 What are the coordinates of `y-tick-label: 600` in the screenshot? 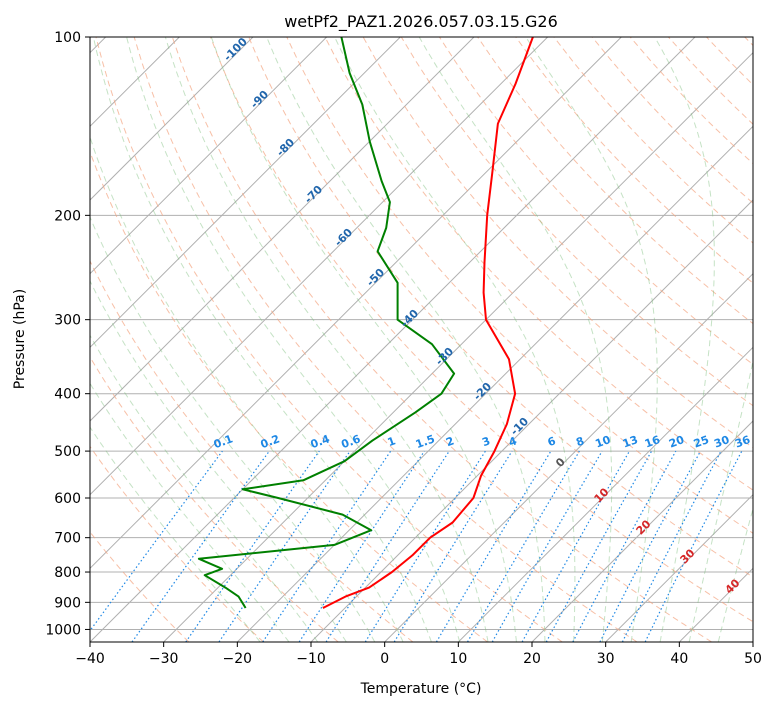 It's located at (67, 499).